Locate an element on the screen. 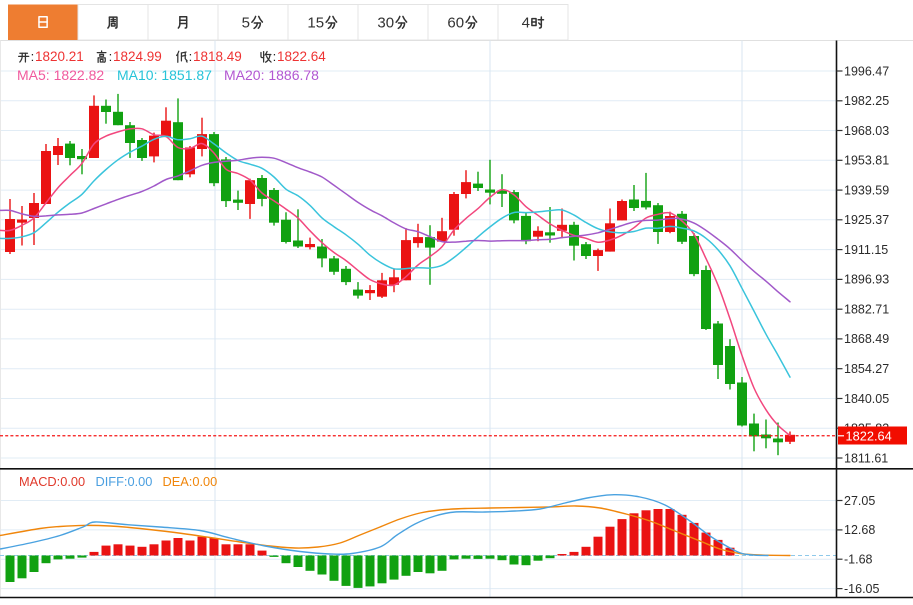 This screenshot has width=913, height=605. svg-text: 1868.49 is located at coordinates (866, 339).